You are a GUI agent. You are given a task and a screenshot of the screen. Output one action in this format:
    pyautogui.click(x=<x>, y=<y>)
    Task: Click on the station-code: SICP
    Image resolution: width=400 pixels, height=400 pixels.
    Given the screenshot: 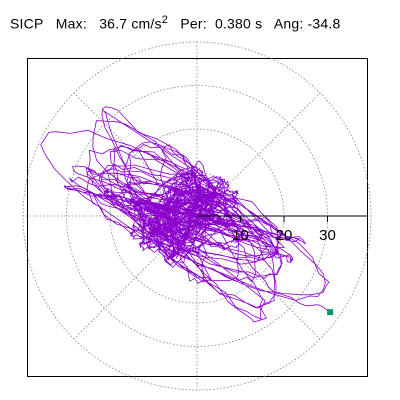 What is the action you would take?
    pyautogui.click(x=27, y=23)
    